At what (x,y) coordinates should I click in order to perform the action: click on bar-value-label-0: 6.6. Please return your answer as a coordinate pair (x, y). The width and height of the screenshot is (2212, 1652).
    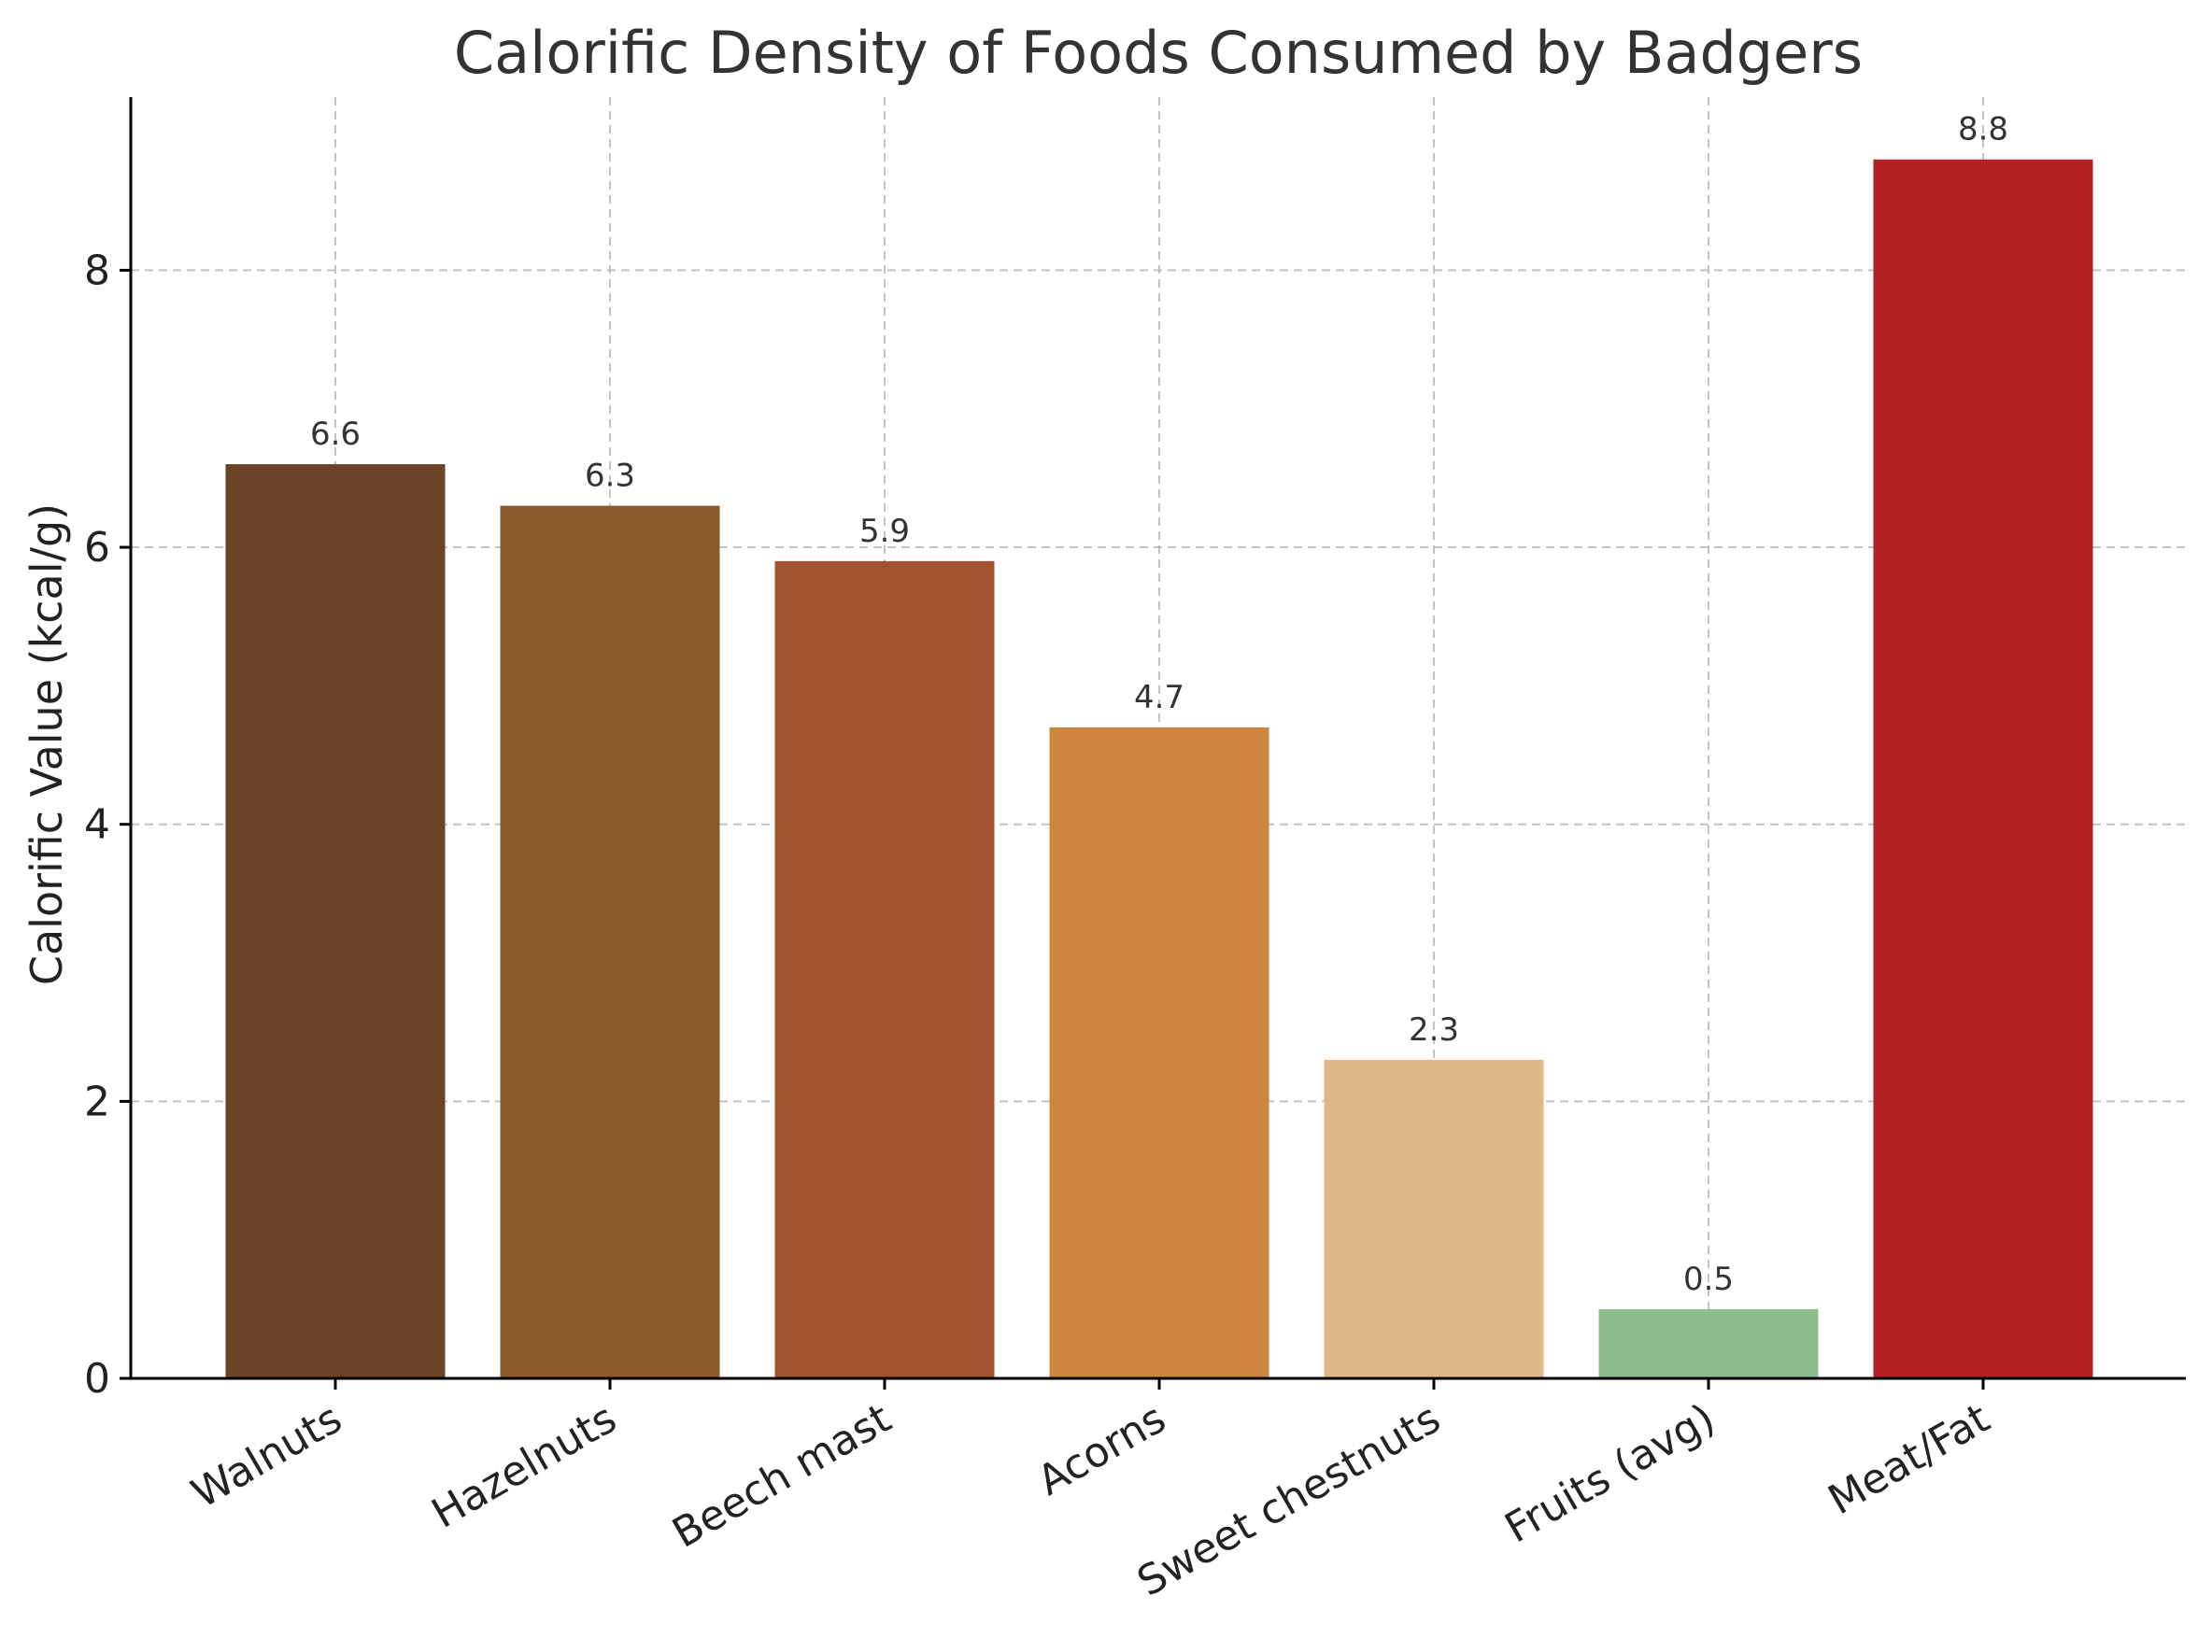
    Looking at the image, I should click on (335, 434).